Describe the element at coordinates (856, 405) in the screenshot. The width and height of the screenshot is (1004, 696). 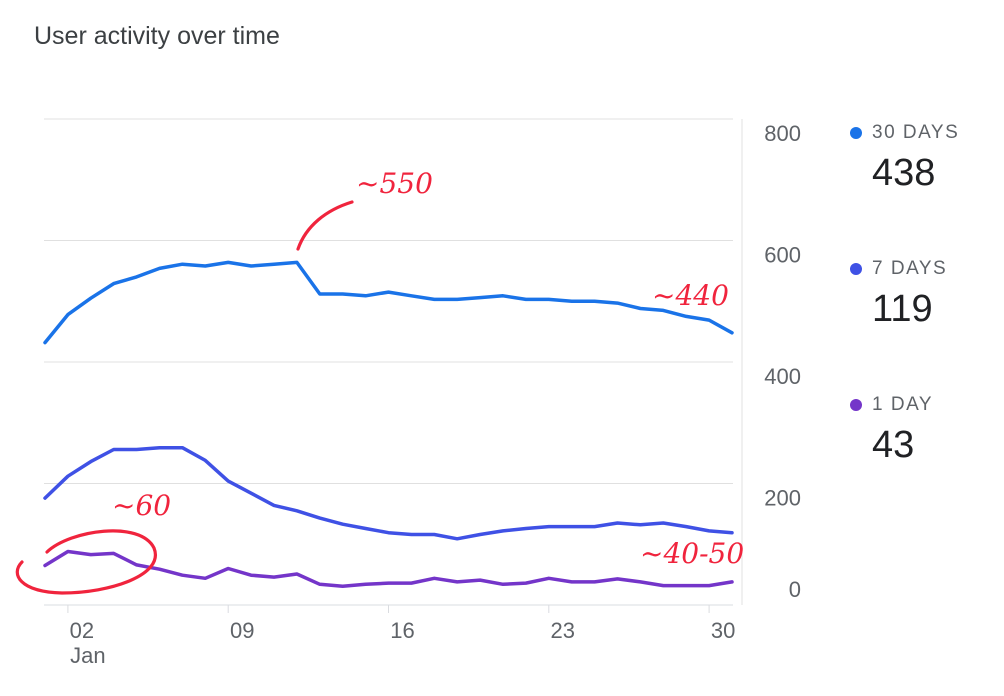
I see `legend-dot-1-day` at that location.